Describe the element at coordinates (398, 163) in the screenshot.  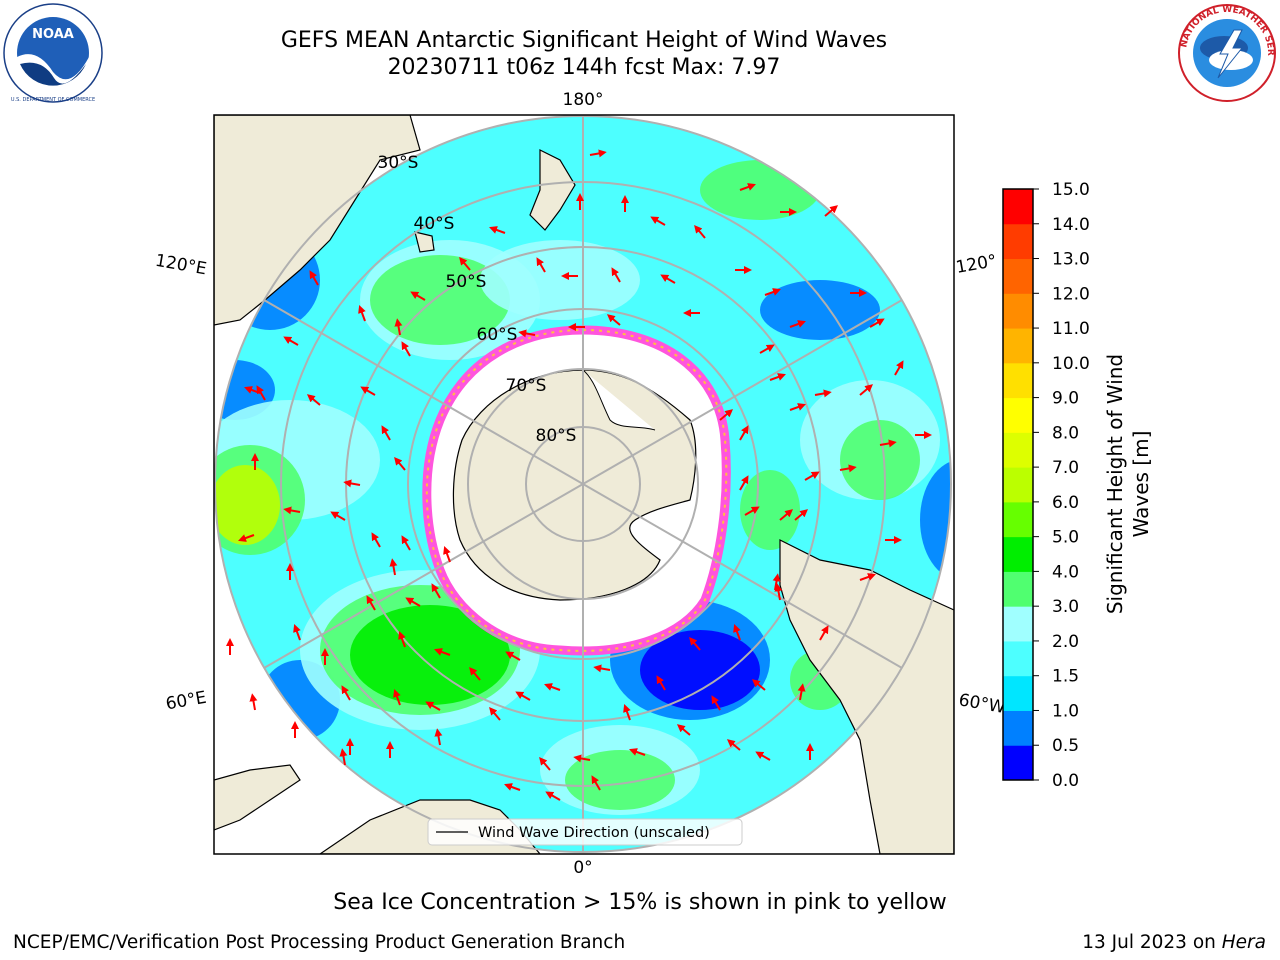
I see `lat-label-30s: 30°S` at that location.